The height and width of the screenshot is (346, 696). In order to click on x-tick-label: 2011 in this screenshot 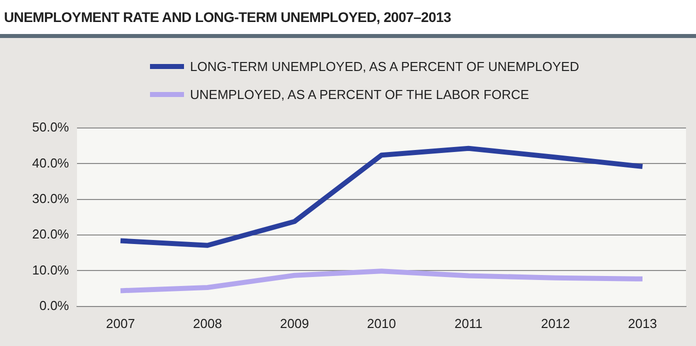, I will do `click(468, 323)`.